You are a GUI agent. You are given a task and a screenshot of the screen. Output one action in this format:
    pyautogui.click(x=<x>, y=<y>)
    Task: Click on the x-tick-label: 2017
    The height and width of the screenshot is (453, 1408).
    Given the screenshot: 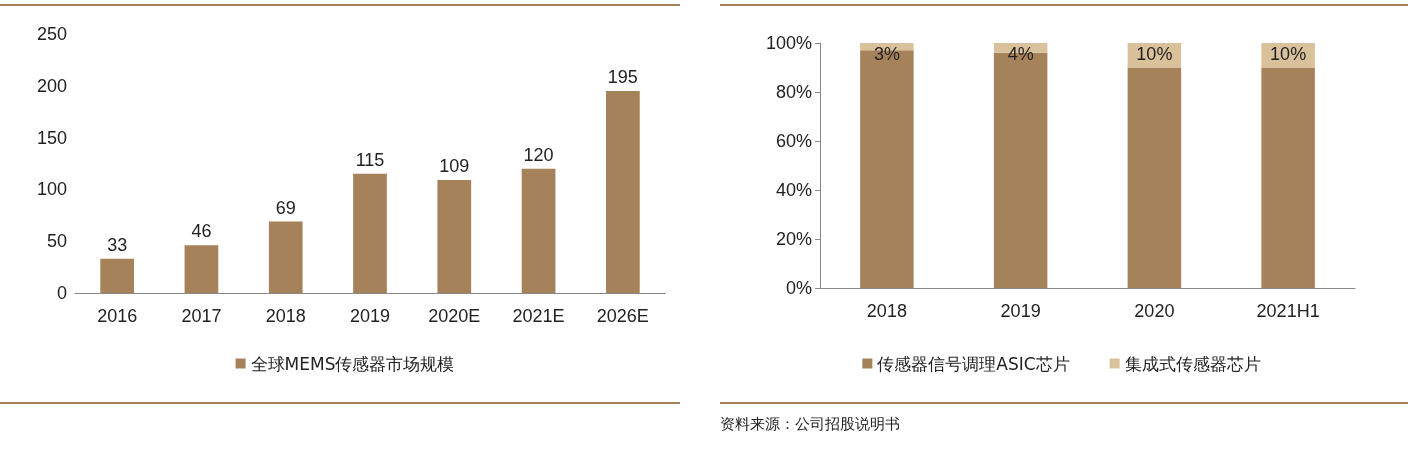 What is the action you would take?
    pyautogui.click(x=201, y=316)
    